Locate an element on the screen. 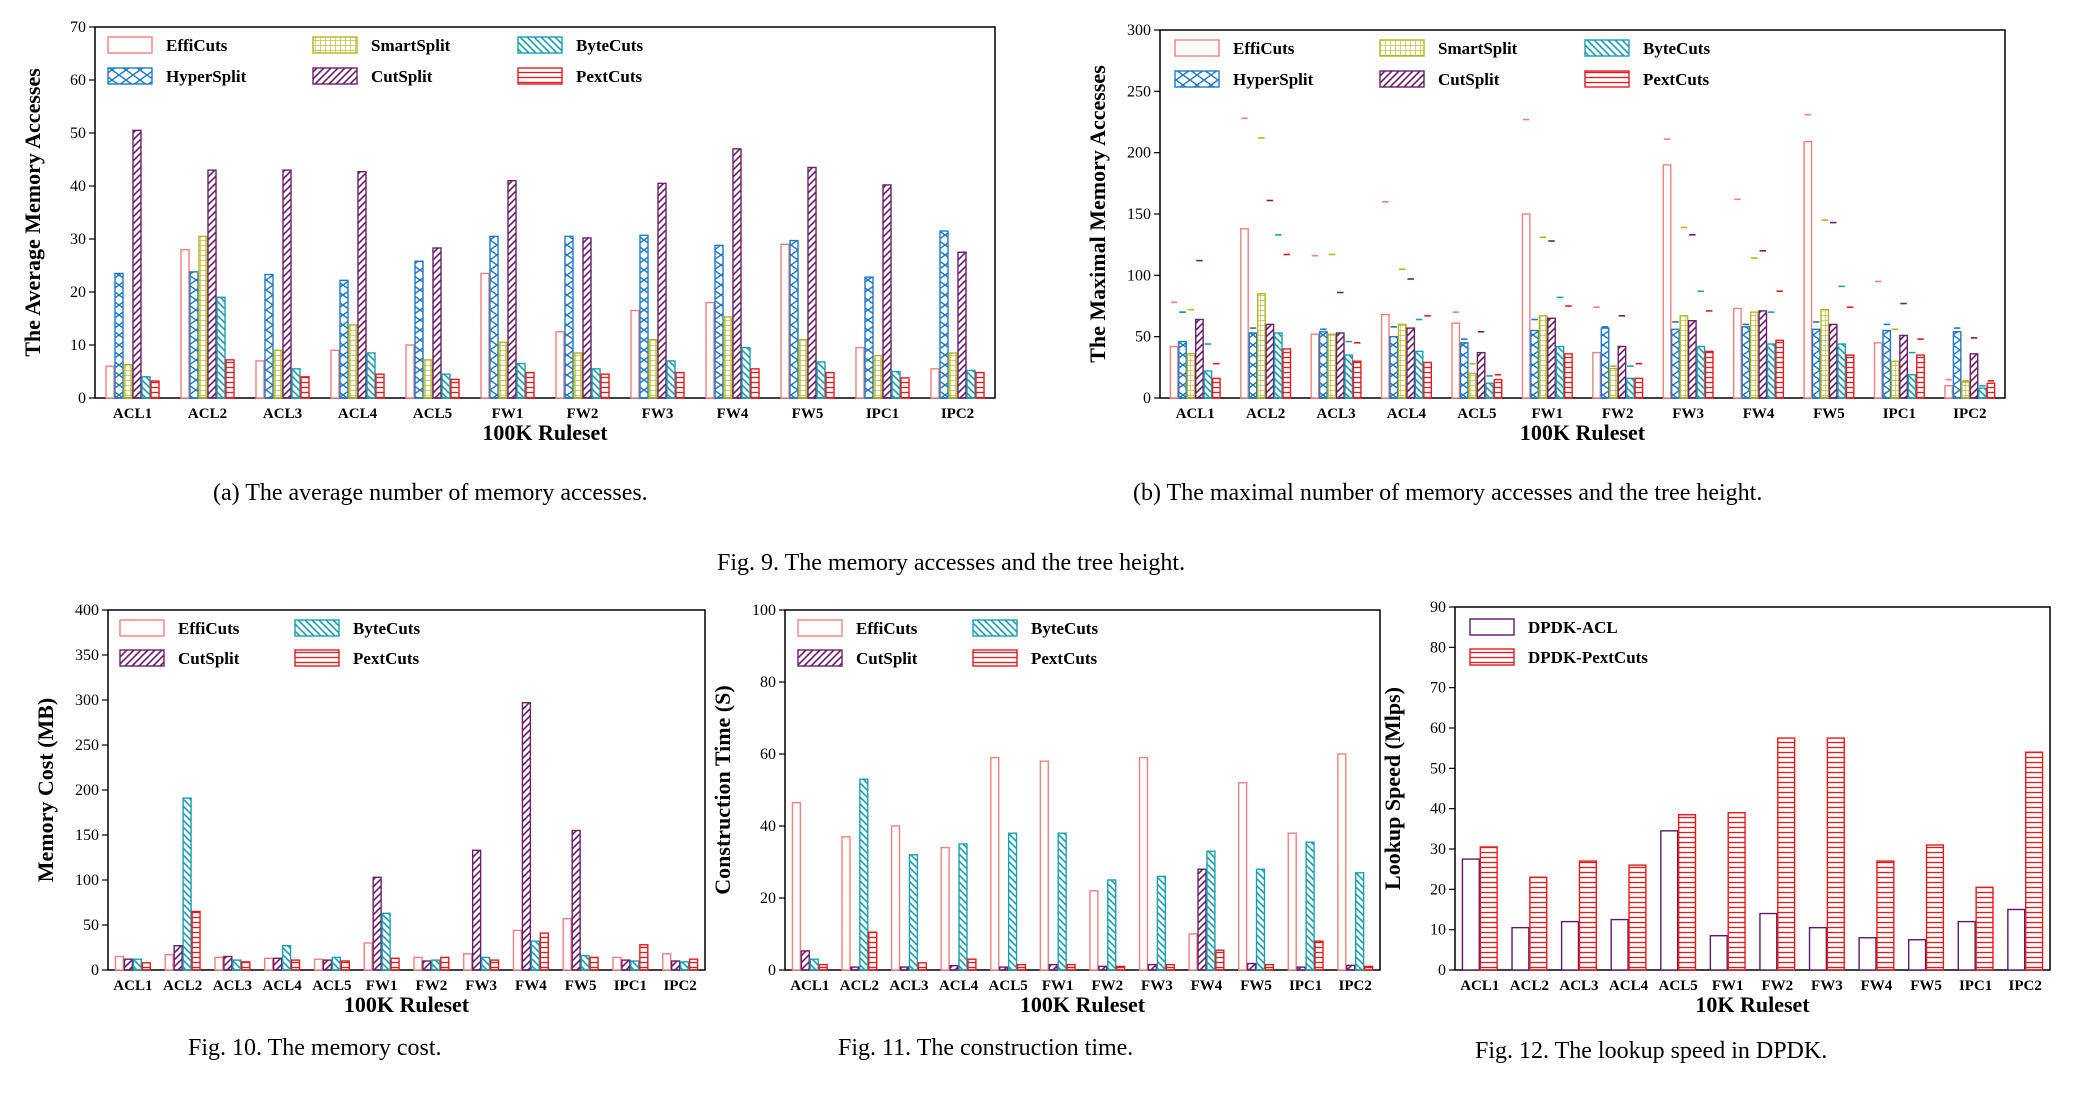 The image size is (2079, 1108). bar-pextcuts-acl5 is located at coordinates (345, 965).